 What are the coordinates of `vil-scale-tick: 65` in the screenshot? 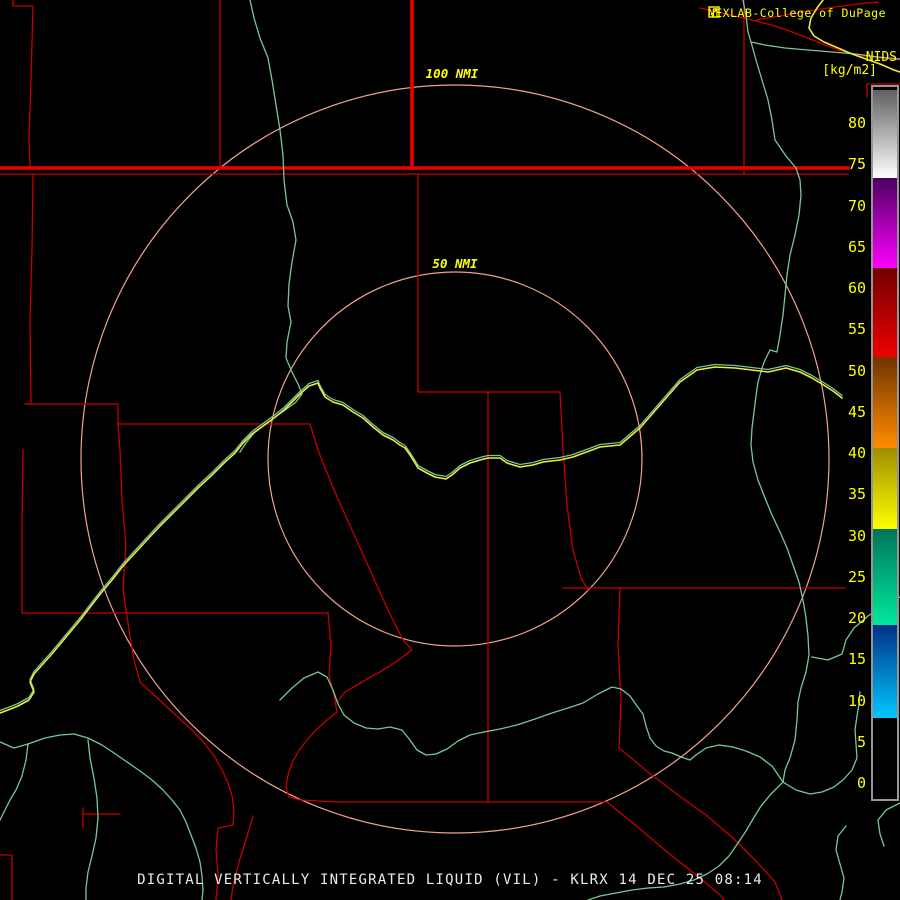 It's located at (856, 246).